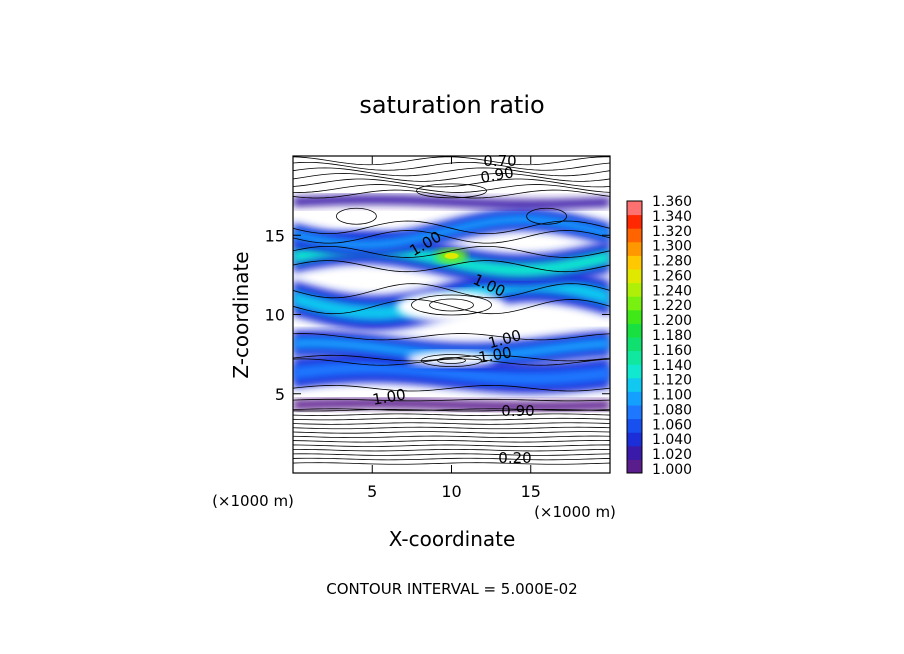  What do you see at coordinates (451, 105) in the screenshot?
I see `chart-title: saturation ratio` at bounding box center [451, 105].